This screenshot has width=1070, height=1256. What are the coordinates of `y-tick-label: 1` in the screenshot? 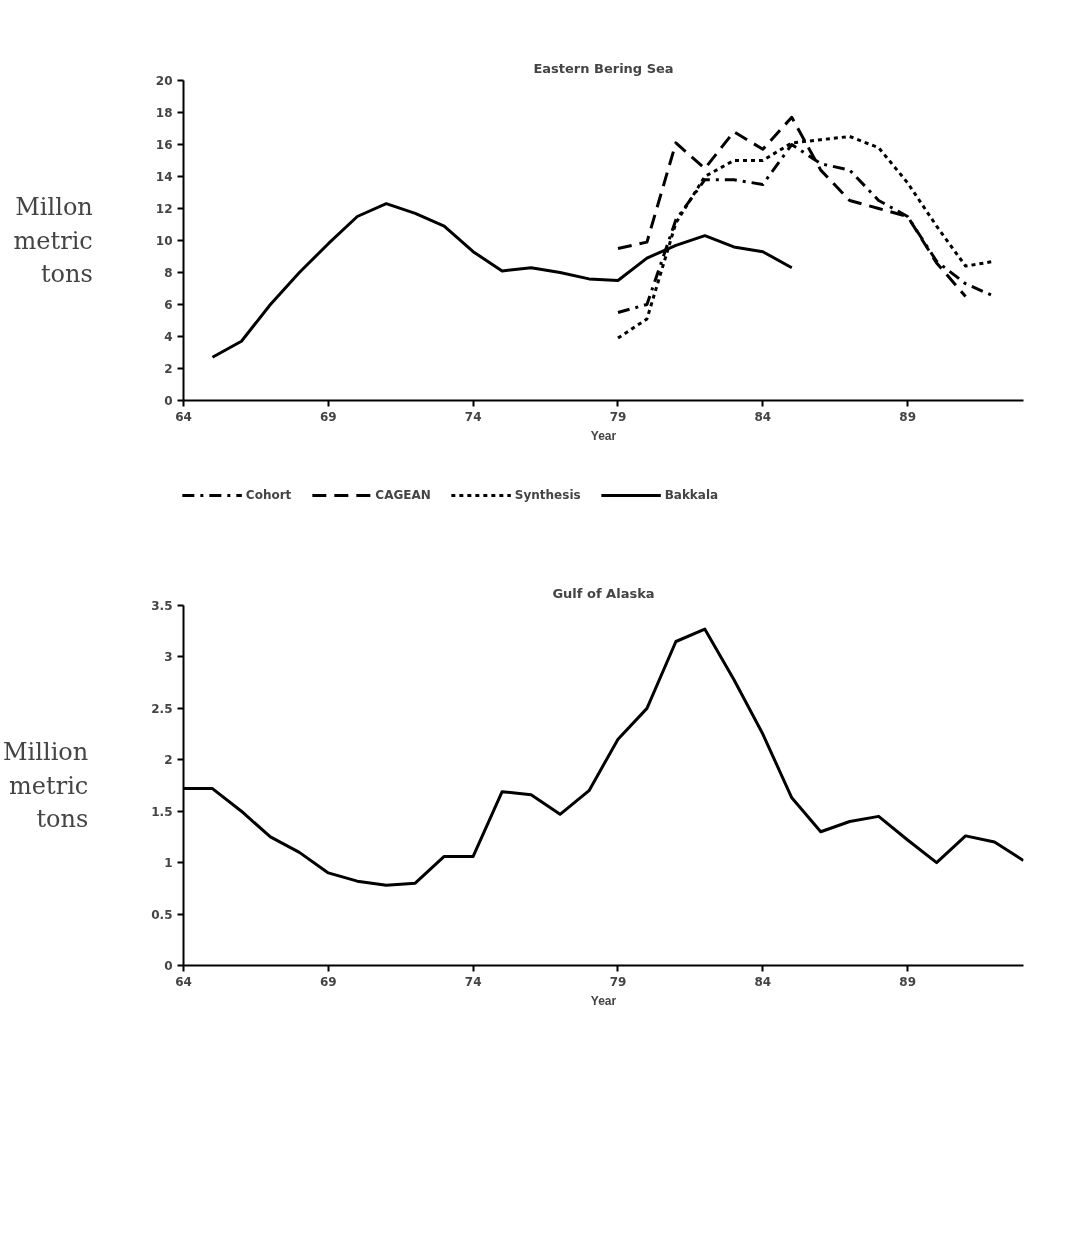 It's located at (168, 863).